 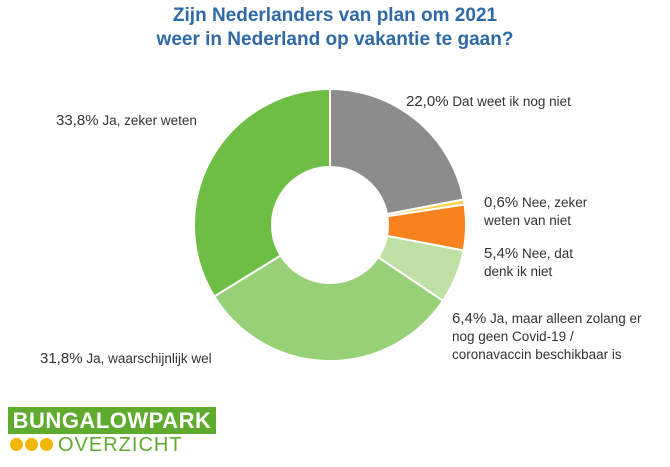 I want to click on slice-value-ja-zeker-weten: 33,8%, so click(x=77, y=120).